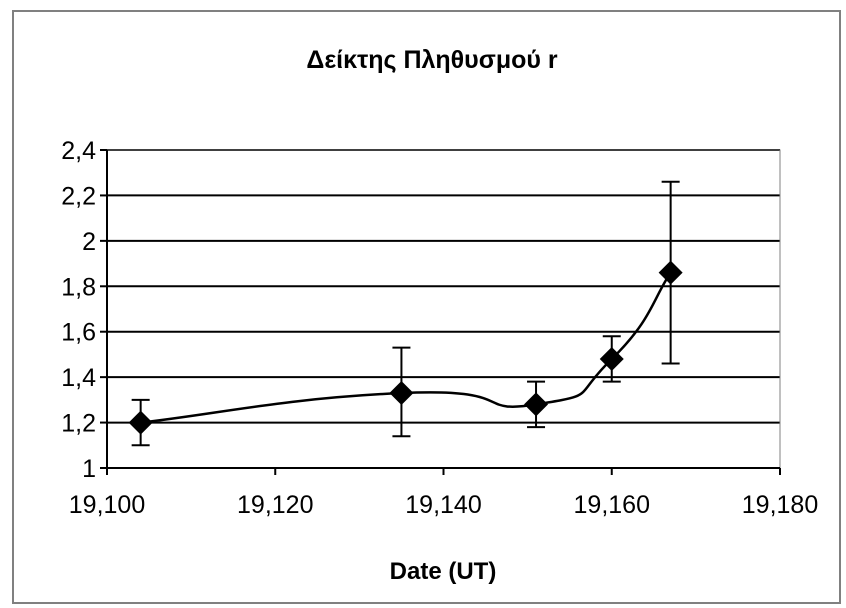 The width and height of the screenshot is (846, 608). Describe the element at coordinates (107, 505) in the screenshot. I see `x-tick-label-0: 19,100` at that location.